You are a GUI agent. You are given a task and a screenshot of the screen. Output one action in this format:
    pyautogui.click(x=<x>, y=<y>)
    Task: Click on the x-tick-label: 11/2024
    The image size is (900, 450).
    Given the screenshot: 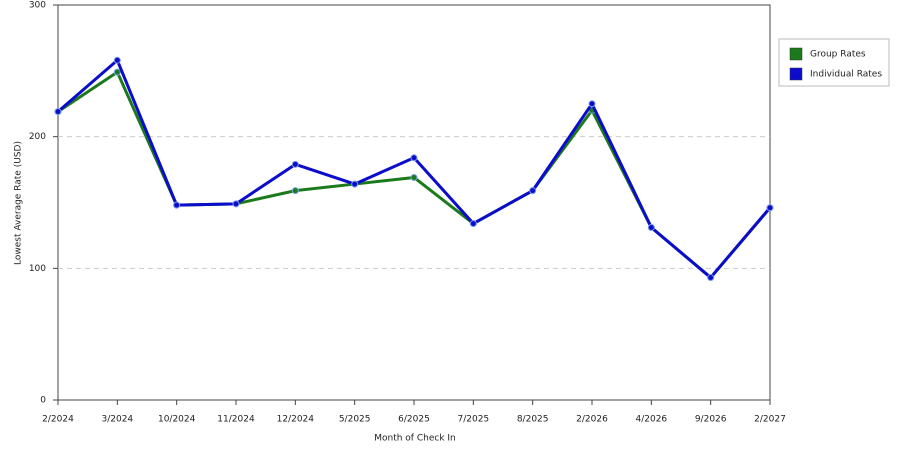 What is the action you would take?
    pyautogui.click(x=236, y=420)
    